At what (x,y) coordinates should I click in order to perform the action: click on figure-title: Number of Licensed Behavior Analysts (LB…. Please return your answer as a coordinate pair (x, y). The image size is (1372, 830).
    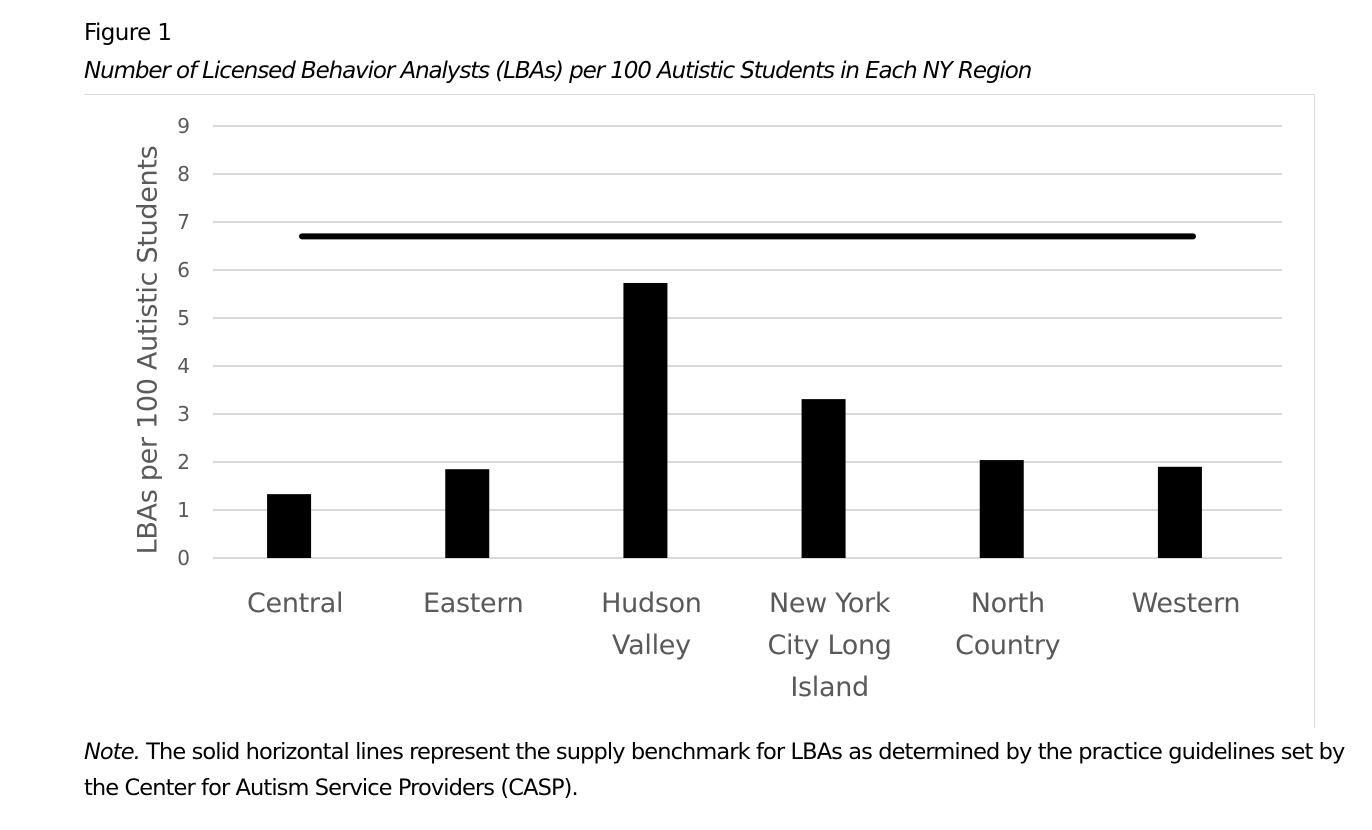
    Looking at the image, I should click on (558, 71).